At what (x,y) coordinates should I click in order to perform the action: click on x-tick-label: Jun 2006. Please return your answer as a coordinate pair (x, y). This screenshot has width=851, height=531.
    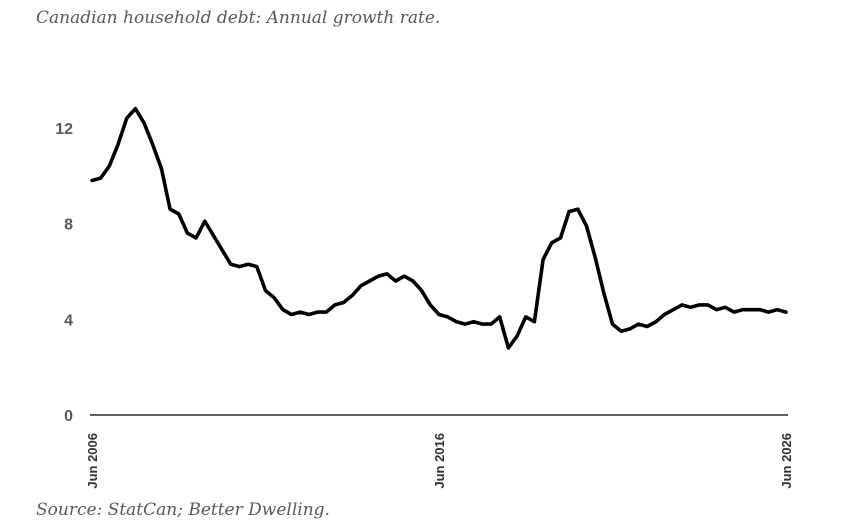
    Looking at the image, I should click on (92, 461).